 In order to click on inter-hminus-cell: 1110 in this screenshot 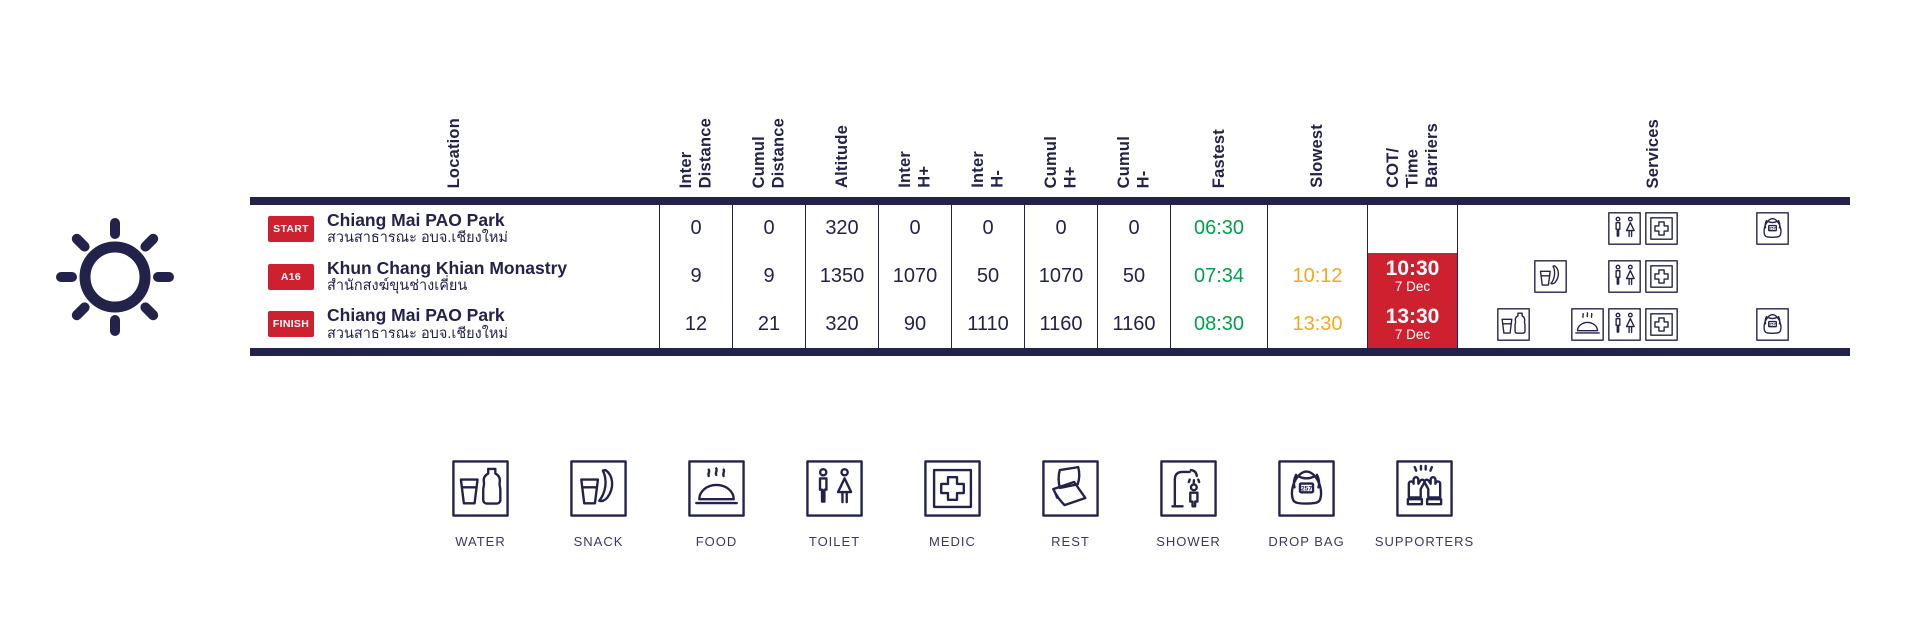, I will do `click(988, 324)`.